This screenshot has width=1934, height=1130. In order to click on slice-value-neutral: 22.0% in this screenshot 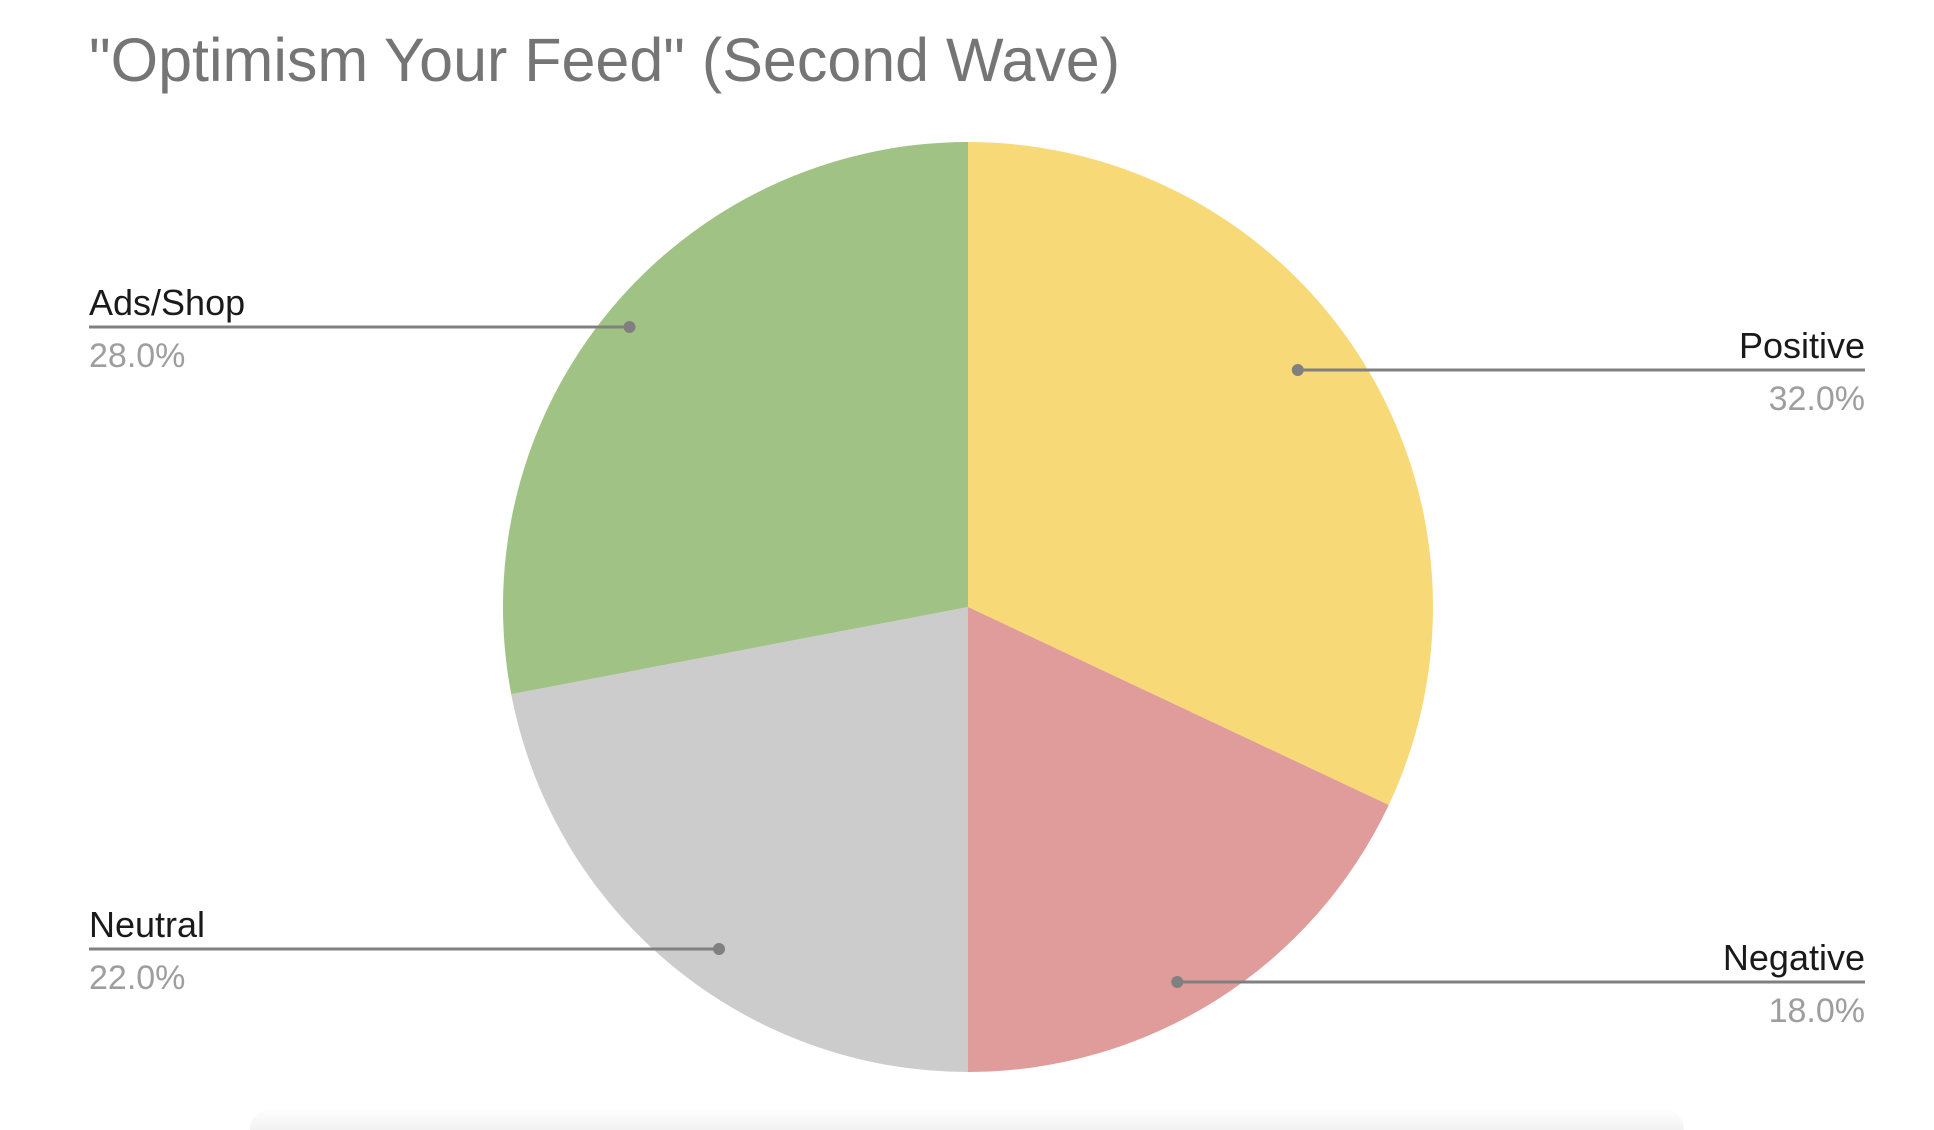, I will do `click(137, 978)`.